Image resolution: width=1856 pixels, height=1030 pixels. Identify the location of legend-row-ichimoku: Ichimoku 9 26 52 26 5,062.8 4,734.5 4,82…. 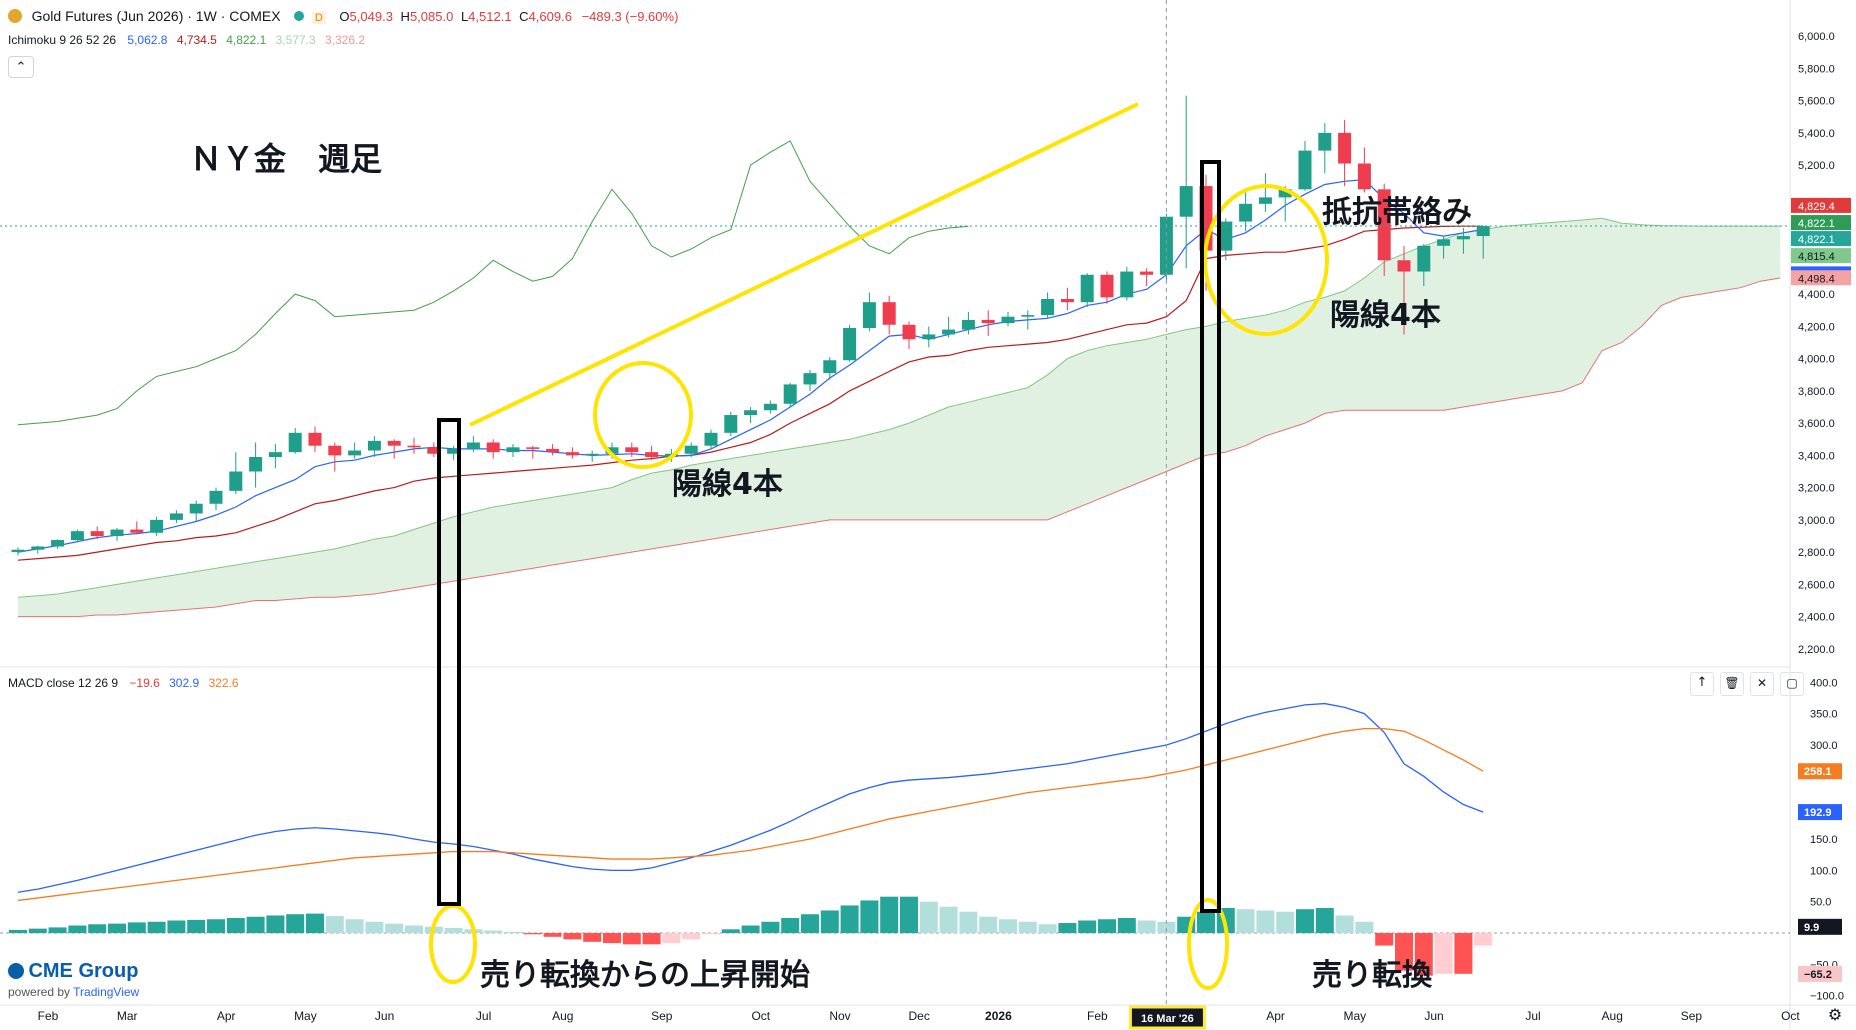
(186, 40).